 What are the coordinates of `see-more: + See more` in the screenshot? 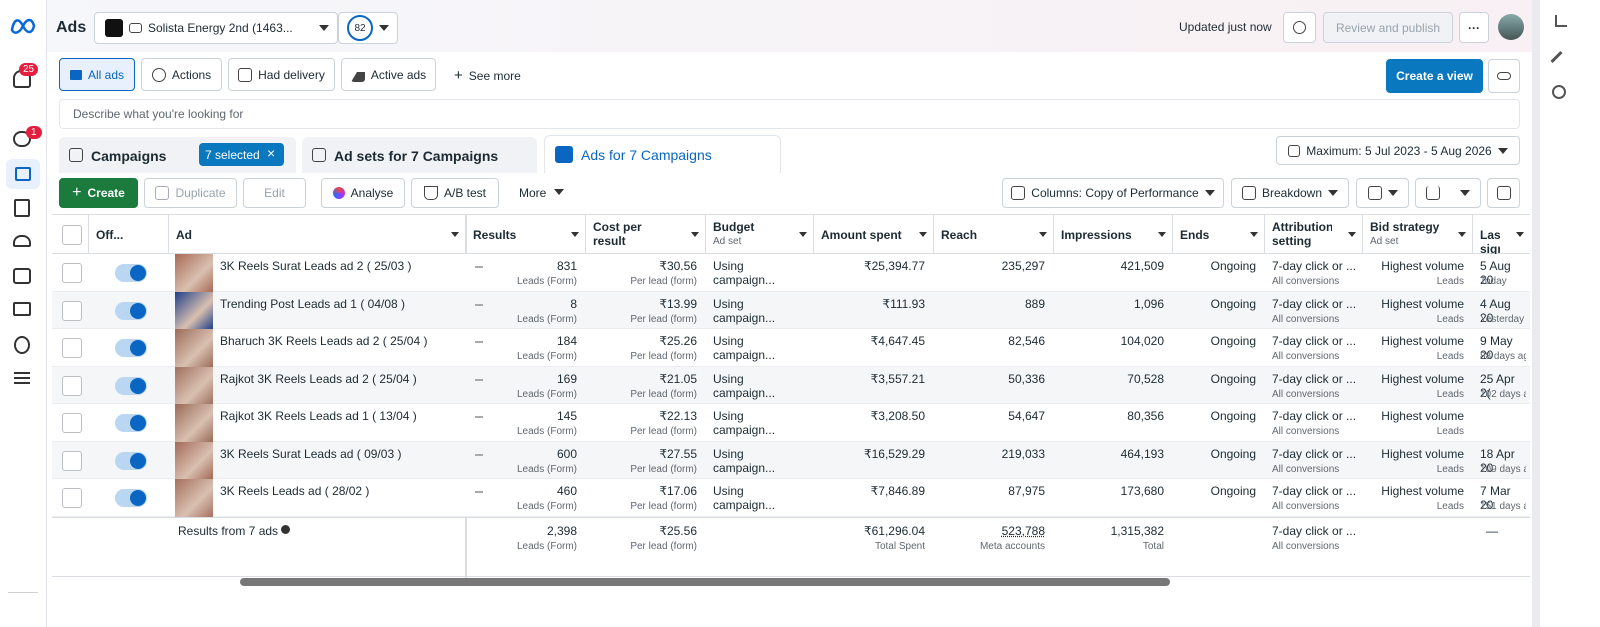 It's located at (487, 75).